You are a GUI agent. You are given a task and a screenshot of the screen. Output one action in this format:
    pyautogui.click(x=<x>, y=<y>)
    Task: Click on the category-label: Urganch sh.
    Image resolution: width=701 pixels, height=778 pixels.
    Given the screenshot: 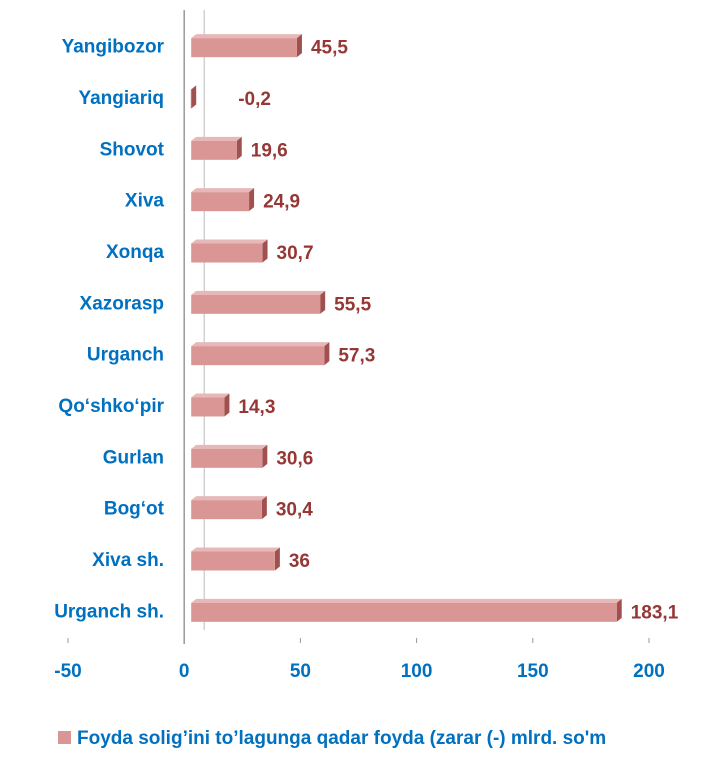 What is the action you would take?
    pyautogui.click(x=109, y=611)
    